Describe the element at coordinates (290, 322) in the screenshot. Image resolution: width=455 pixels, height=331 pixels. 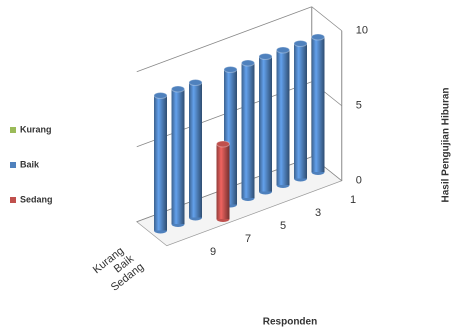
I see `x-axis-title: Responden` at that location.